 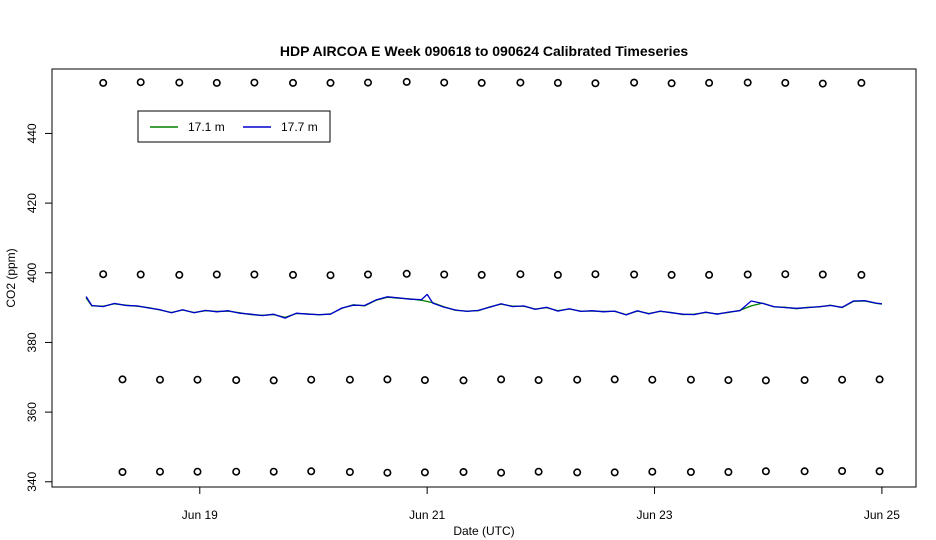 I want to click on y-tick-label-4: 420, so click(x=32, y=203).